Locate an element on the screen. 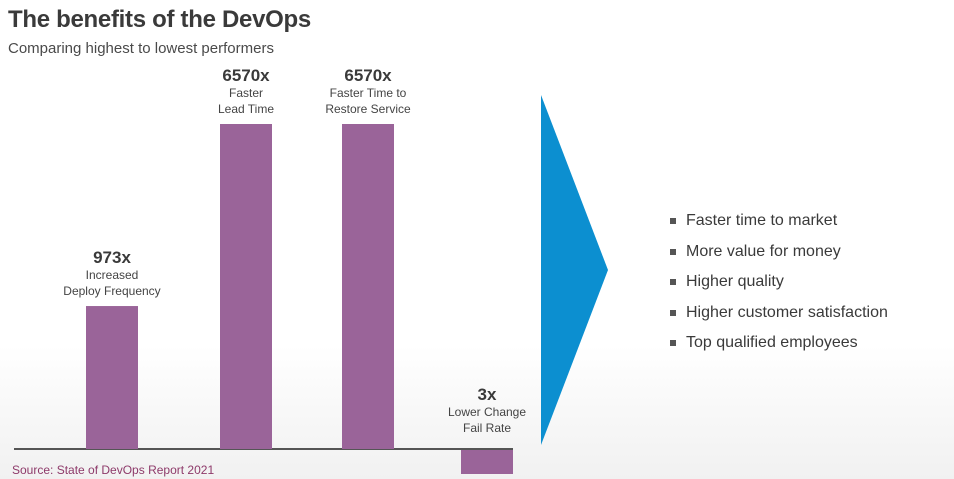 The image size is (954, 479). benefit-item: Higher quality is located at coordinates (779, 282).